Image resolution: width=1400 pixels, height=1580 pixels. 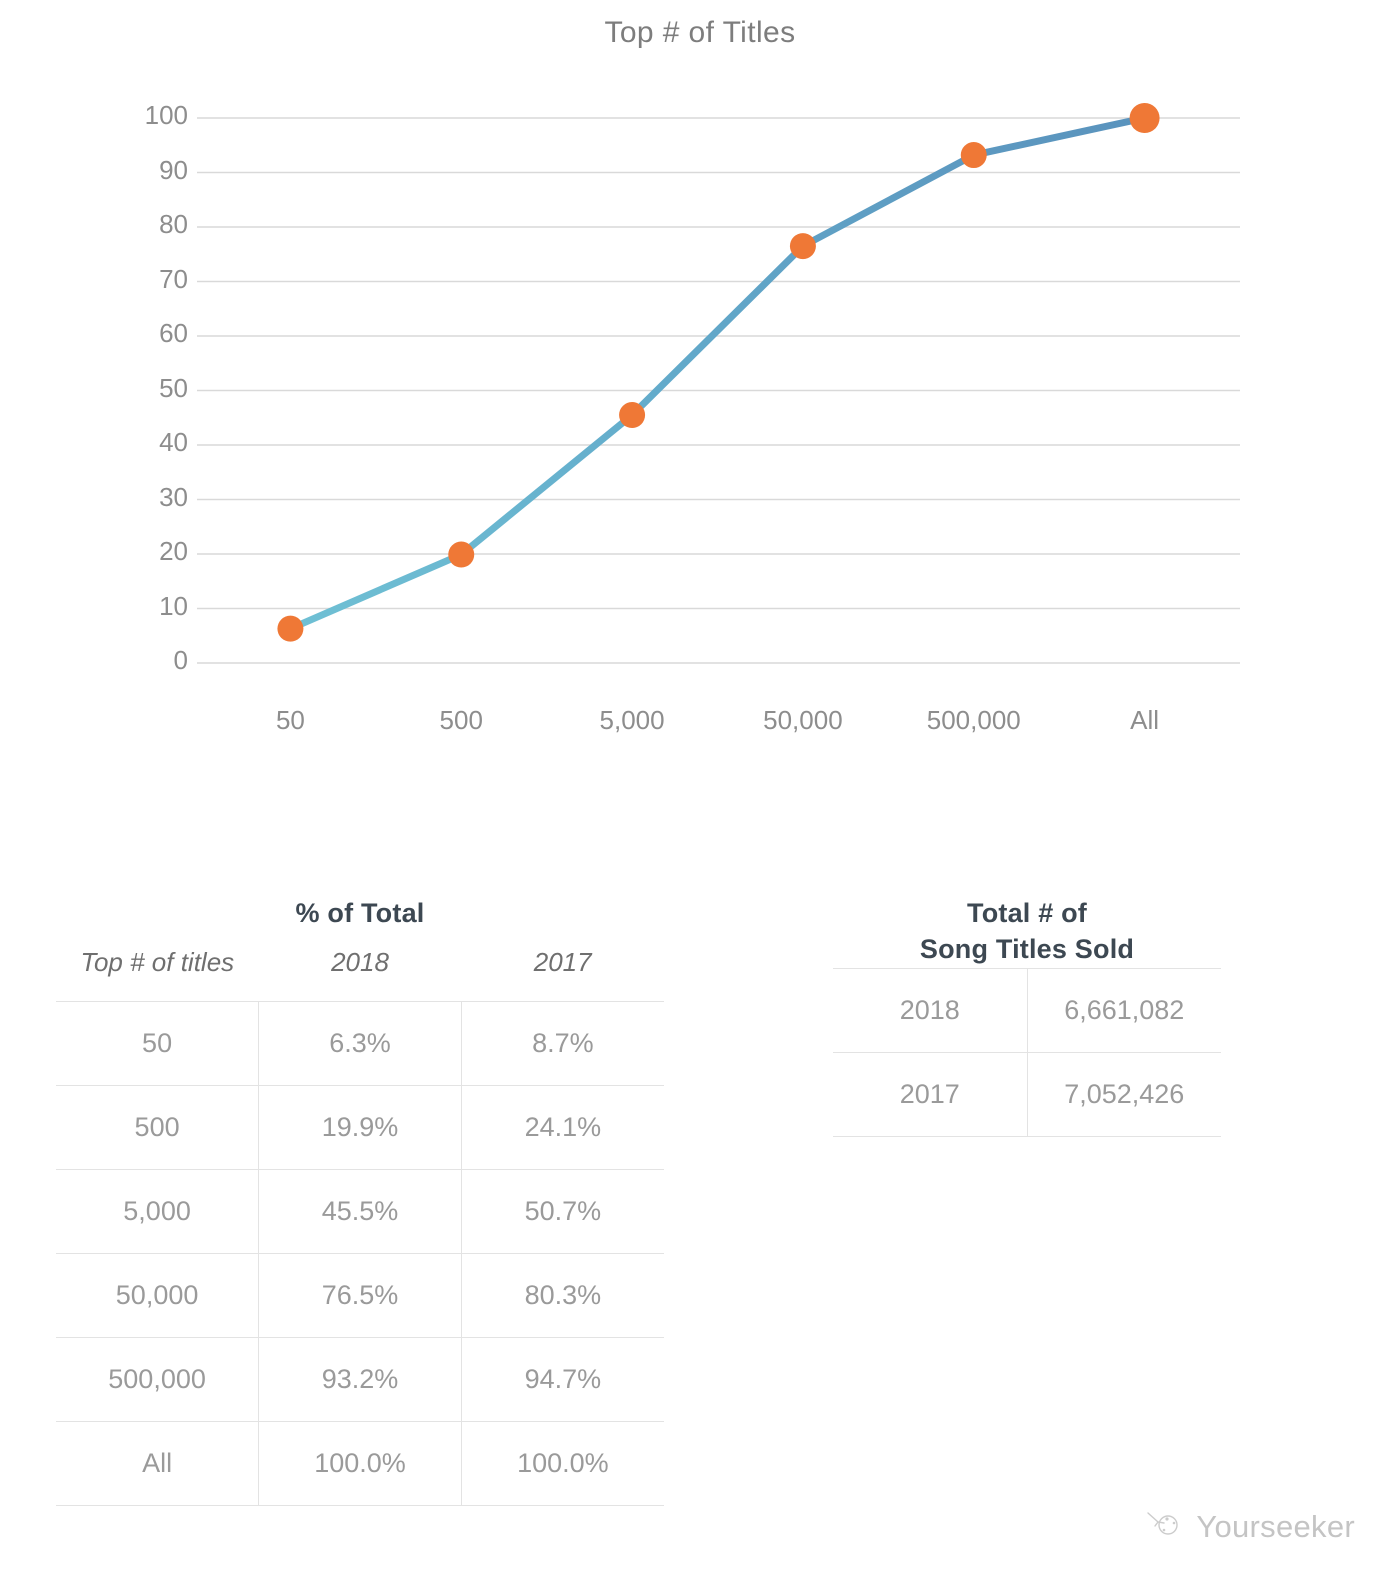 I want to click on table-row: 50,000 76.5% 80.3%, so click(x=360, y=1296).